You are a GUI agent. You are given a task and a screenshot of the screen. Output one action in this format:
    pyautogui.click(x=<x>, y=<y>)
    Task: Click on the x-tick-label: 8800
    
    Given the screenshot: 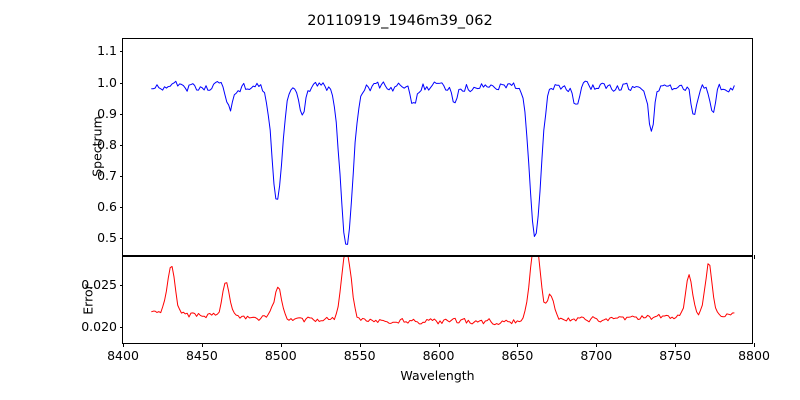 What is the action you would take?
    pyautogui.click(x=754, y=355)
    